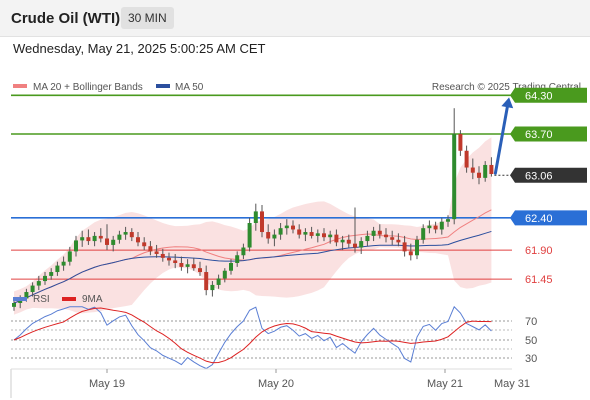 This screenshot has height=400, width=590. What do you see at coordinates (531, 359) in the screenshot?
I see `rsi-tick-30: 30` at bounding box center [531, 359].